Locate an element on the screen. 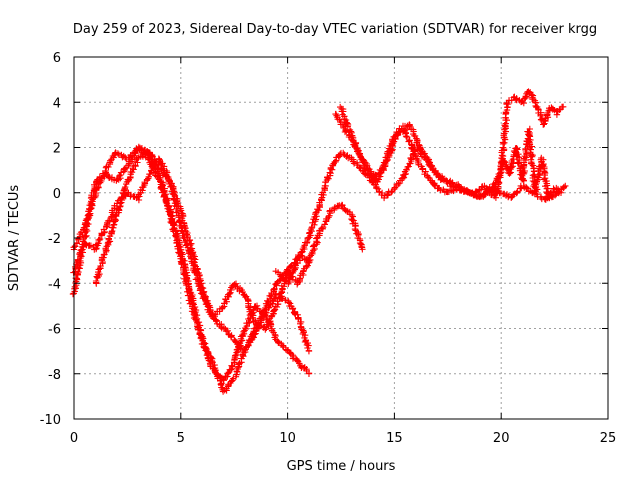 The image size is (640, 480). y-tick-label: -10 is located at coordinates (50, 420).